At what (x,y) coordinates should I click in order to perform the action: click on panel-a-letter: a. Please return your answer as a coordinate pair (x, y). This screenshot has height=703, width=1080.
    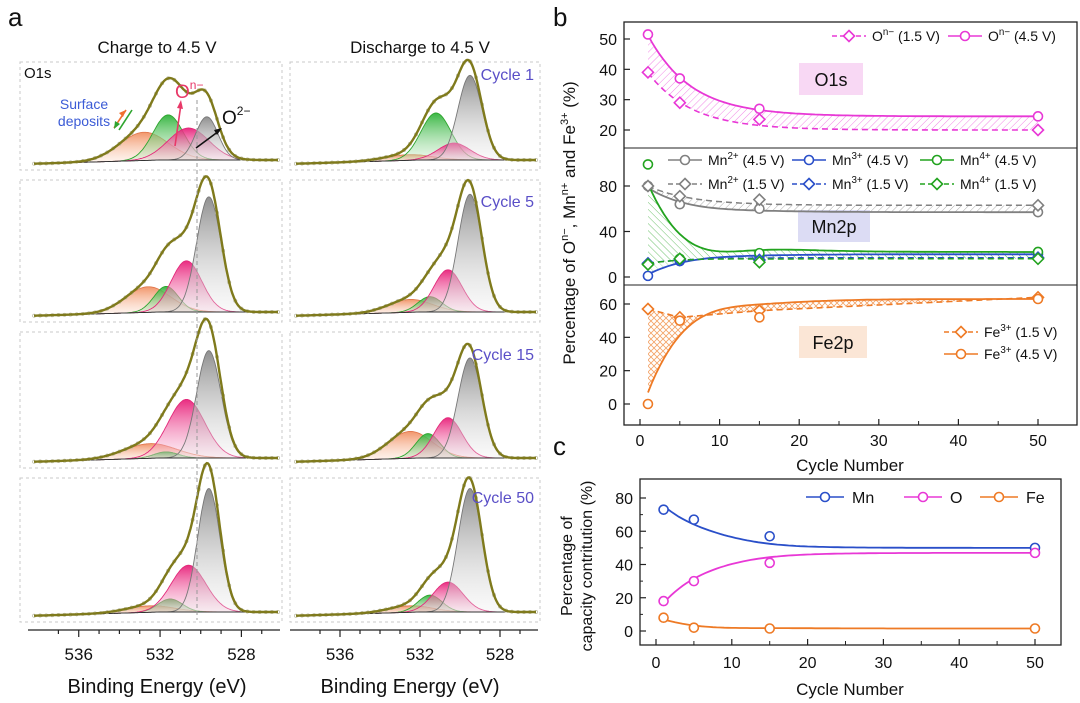
    Looking at the image, I should click on (15, 17).